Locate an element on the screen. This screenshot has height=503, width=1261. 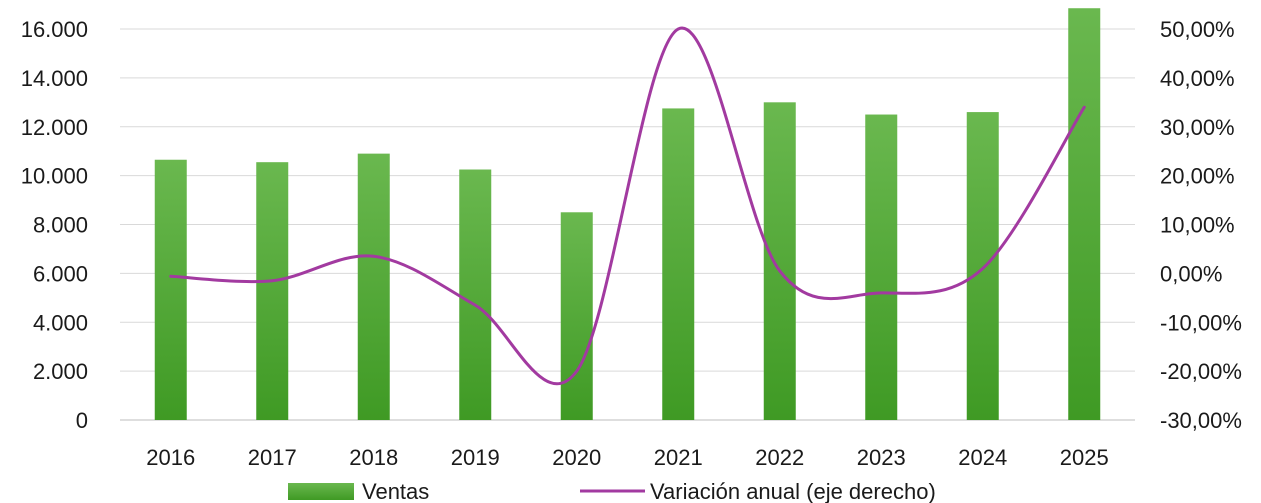
x-tick-label: 2020 is located at coordinates (576, 457).